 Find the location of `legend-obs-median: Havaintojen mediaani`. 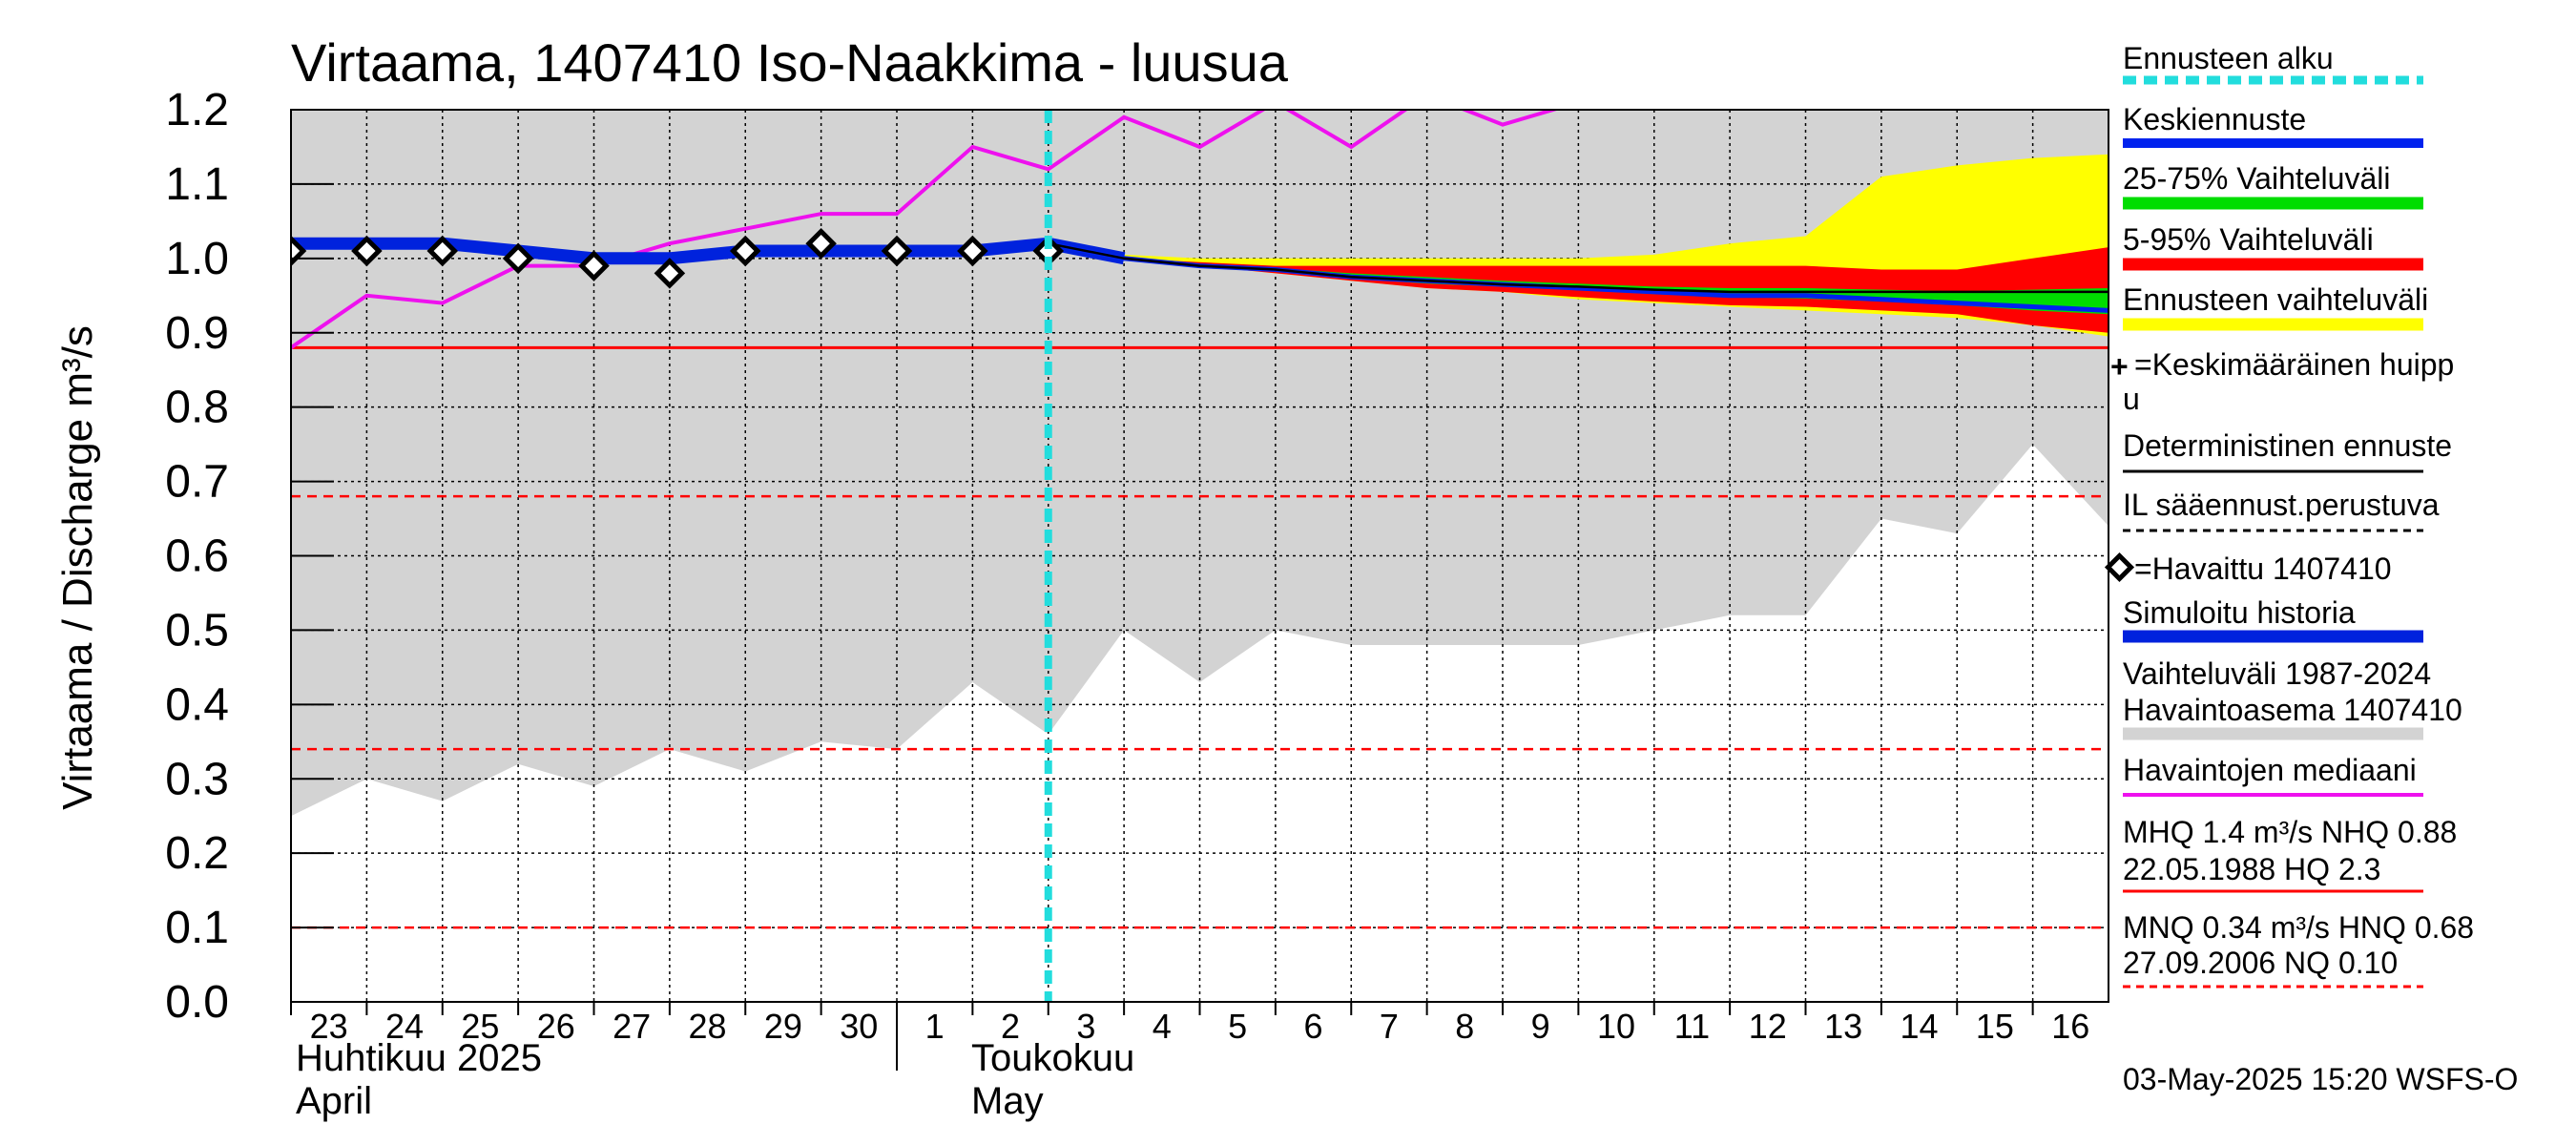

legend-obs-median: Havaintojen mediaani is located at coordinates (2270, 770).